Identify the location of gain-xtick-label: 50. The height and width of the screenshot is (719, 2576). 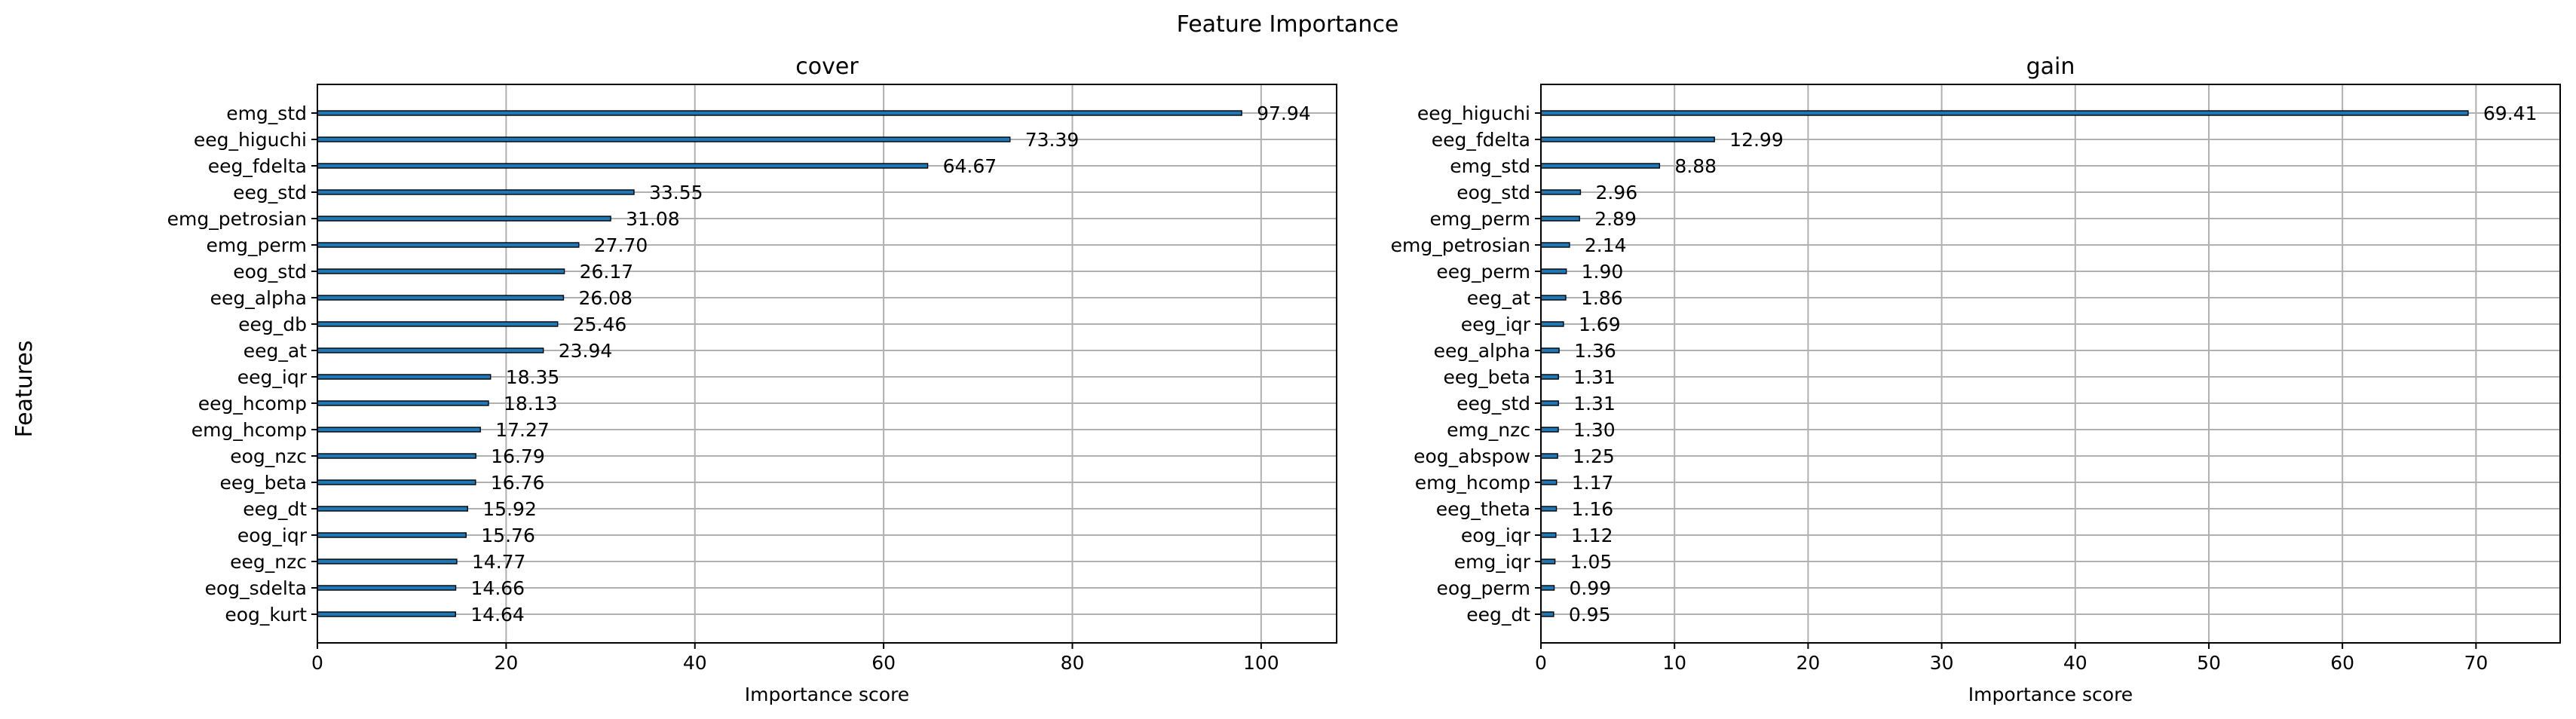
(2209, 663).